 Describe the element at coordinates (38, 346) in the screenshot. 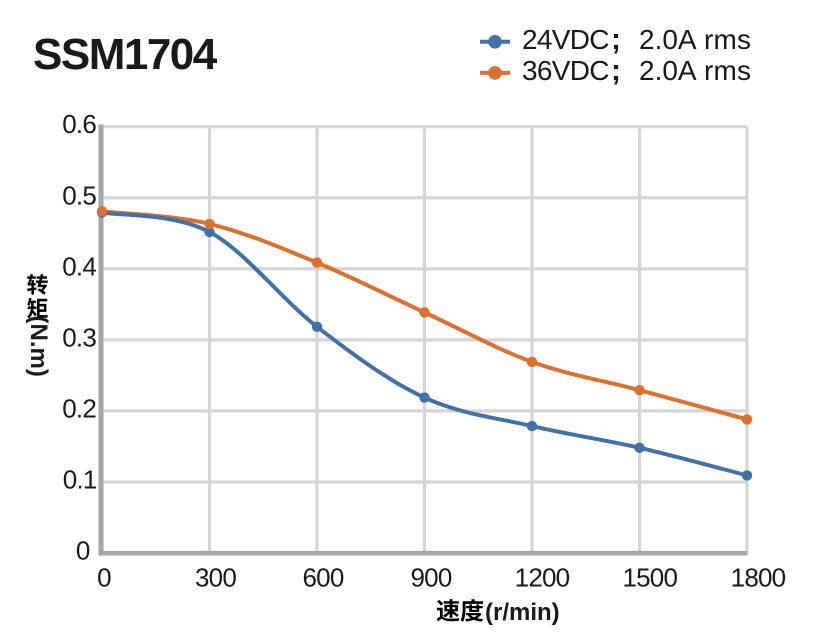

I see `svg-text: (N.m)` at that location.